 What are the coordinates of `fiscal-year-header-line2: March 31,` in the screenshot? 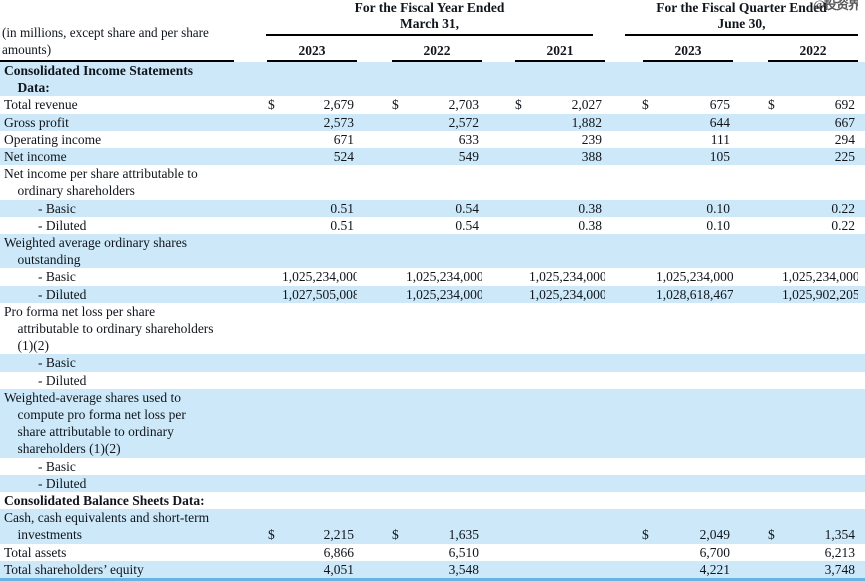 It's located at (430, 24).